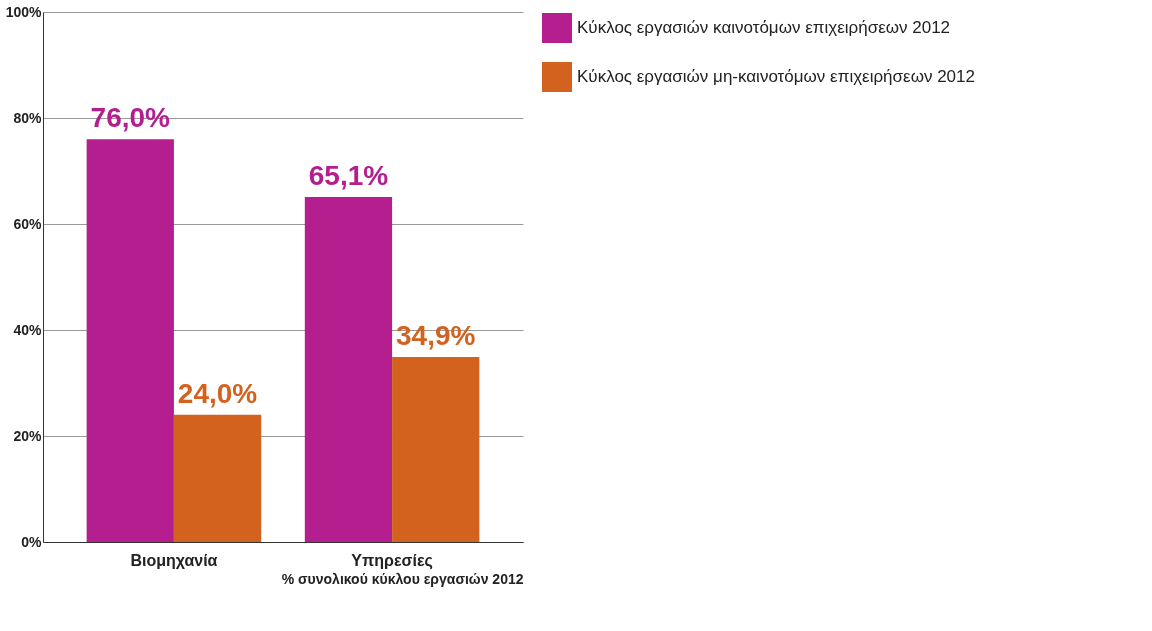  What do you see at coordinates (24, 11) in the screenshot?
I see `y-tick-label: 100%` at bounding box center [24, 11].